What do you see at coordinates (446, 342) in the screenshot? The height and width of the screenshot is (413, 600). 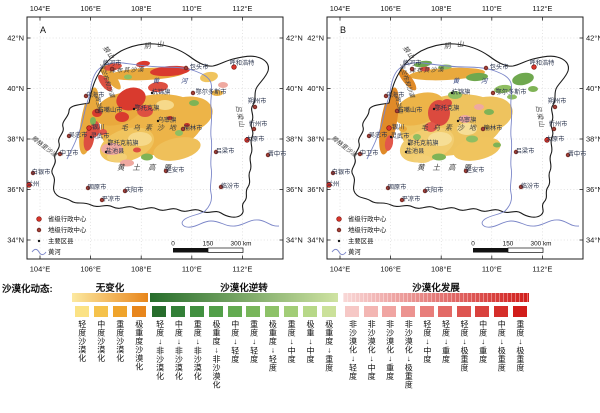 I see `legend-class-label: 轻度↓重度` at bounding box center [446, 342].